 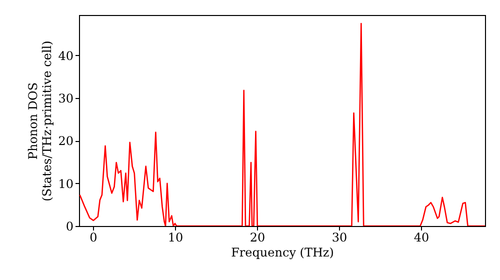 What do you see at coordinates (66, 55) in the screenshot?
I see `y-tick-label: 40` at bounding box center [66, 55].